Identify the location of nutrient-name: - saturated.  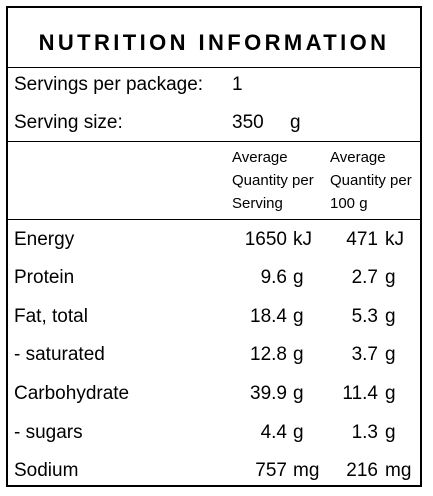
(59, 354).